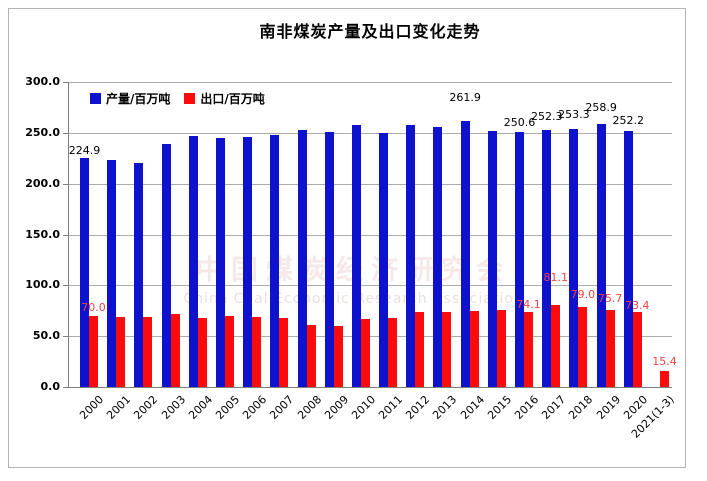  I want to click on data-label: 75.7, so click(610, 299).